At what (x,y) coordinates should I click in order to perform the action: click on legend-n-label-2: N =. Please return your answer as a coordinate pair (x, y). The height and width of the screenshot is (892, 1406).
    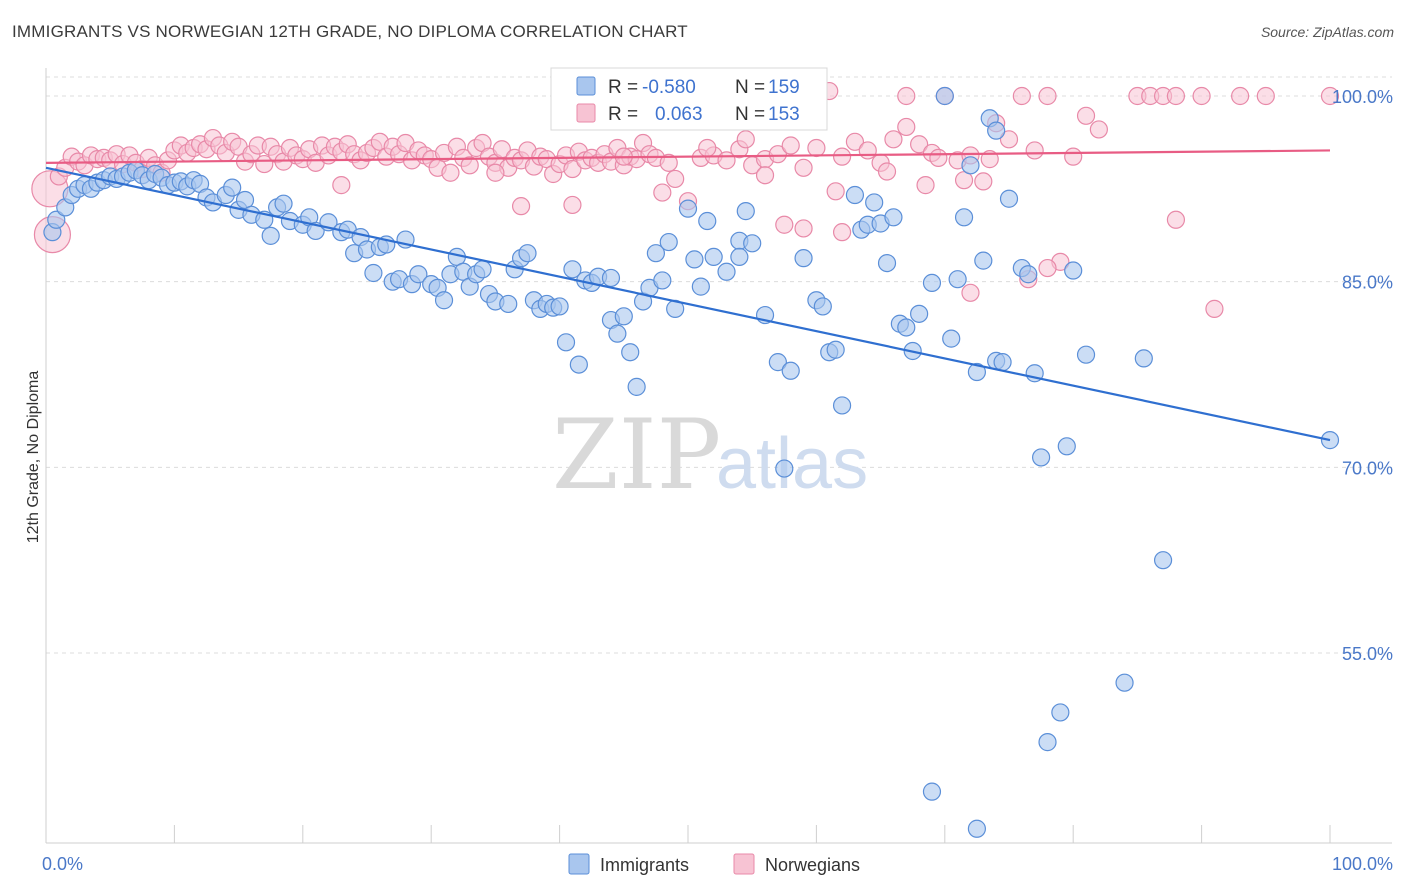
    Looking at the image, I should click on (750, 114).